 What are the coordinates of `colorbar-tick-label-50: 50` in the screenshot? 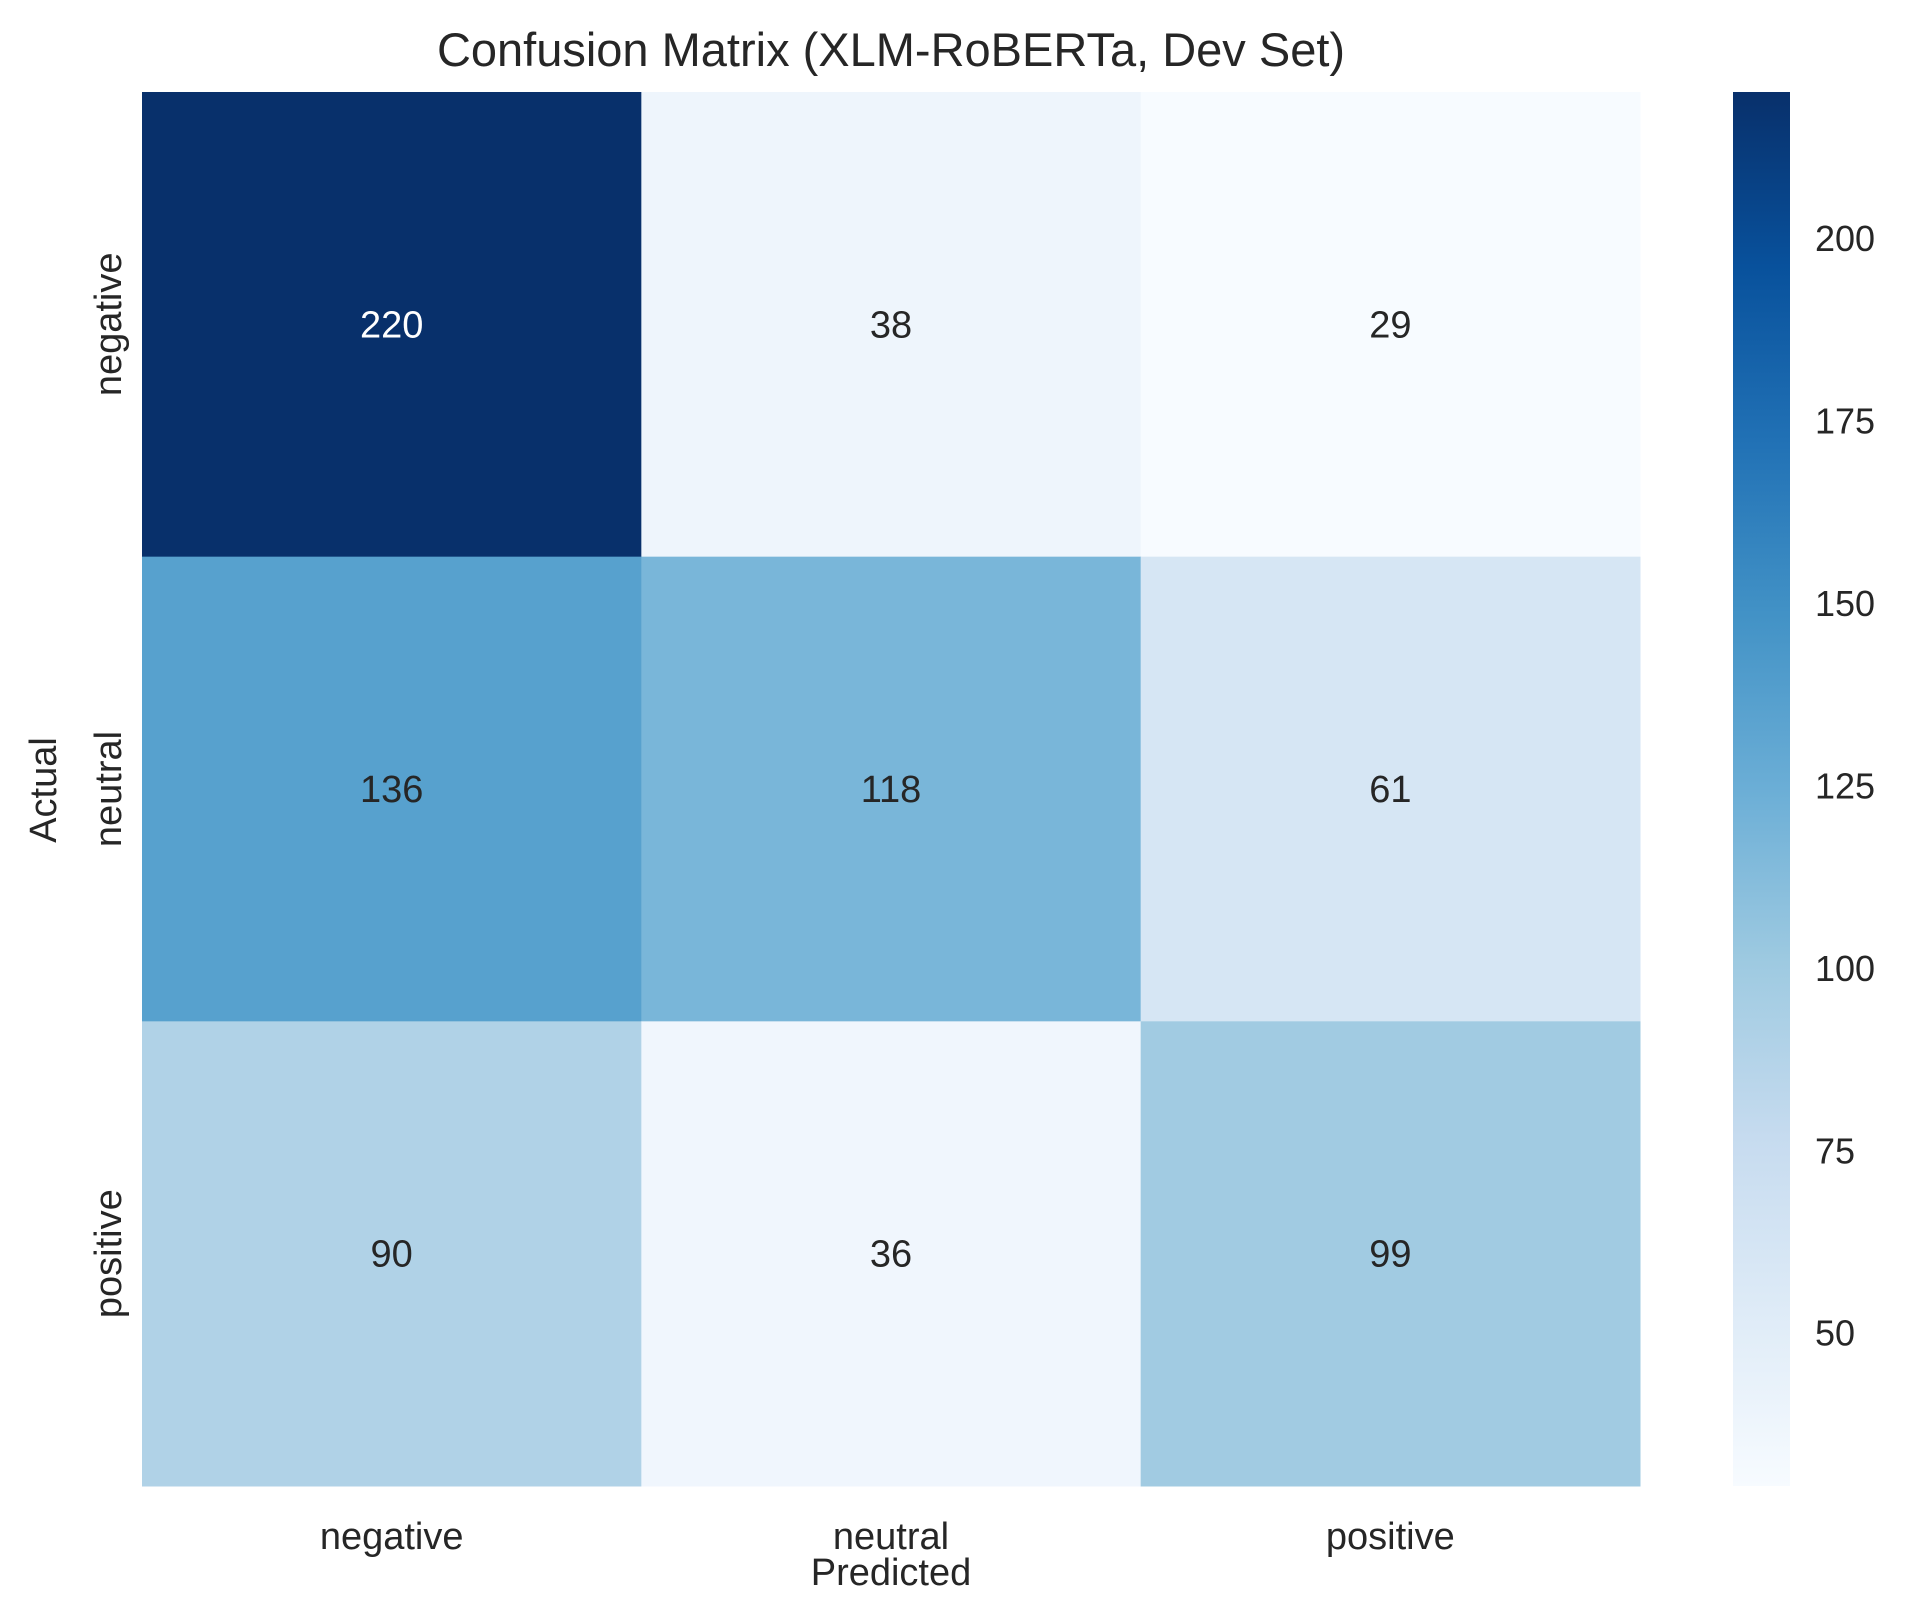 It's located at (1835, 1333).